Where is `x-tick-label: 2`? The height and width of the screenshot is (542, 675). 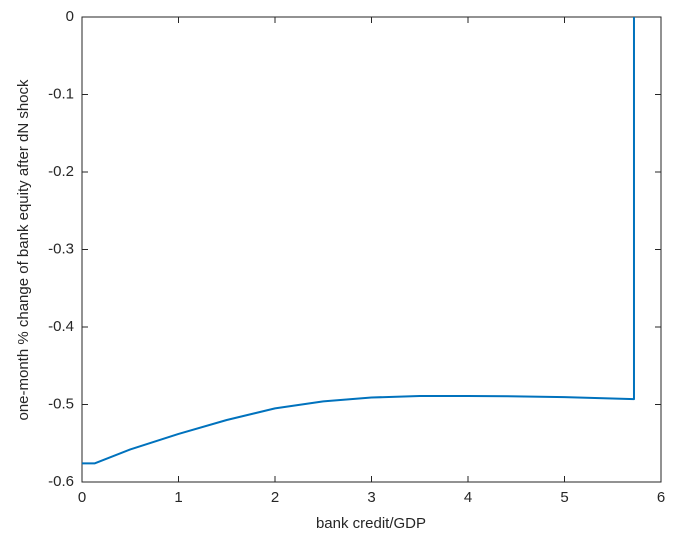
x-tick-label: 2 is located at coordinates (275, 497).